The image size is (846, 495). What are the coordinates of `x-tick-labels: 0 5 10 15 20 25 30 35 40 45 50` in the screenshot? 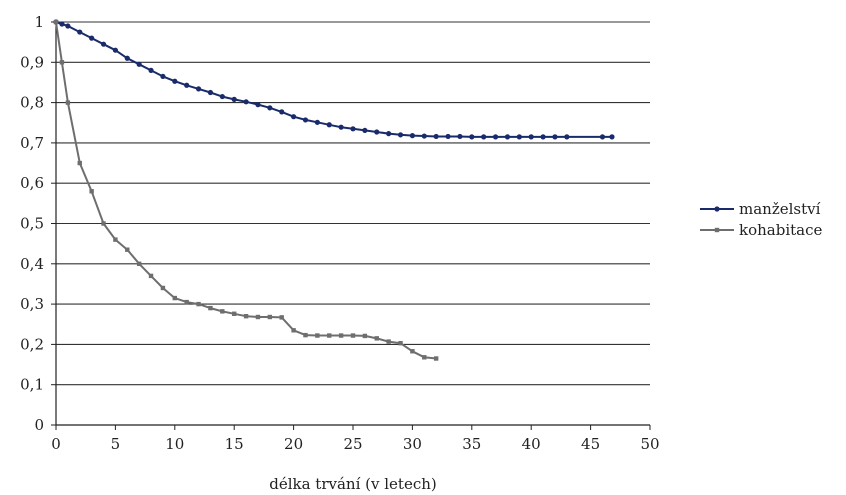 It's located at (355, 439).